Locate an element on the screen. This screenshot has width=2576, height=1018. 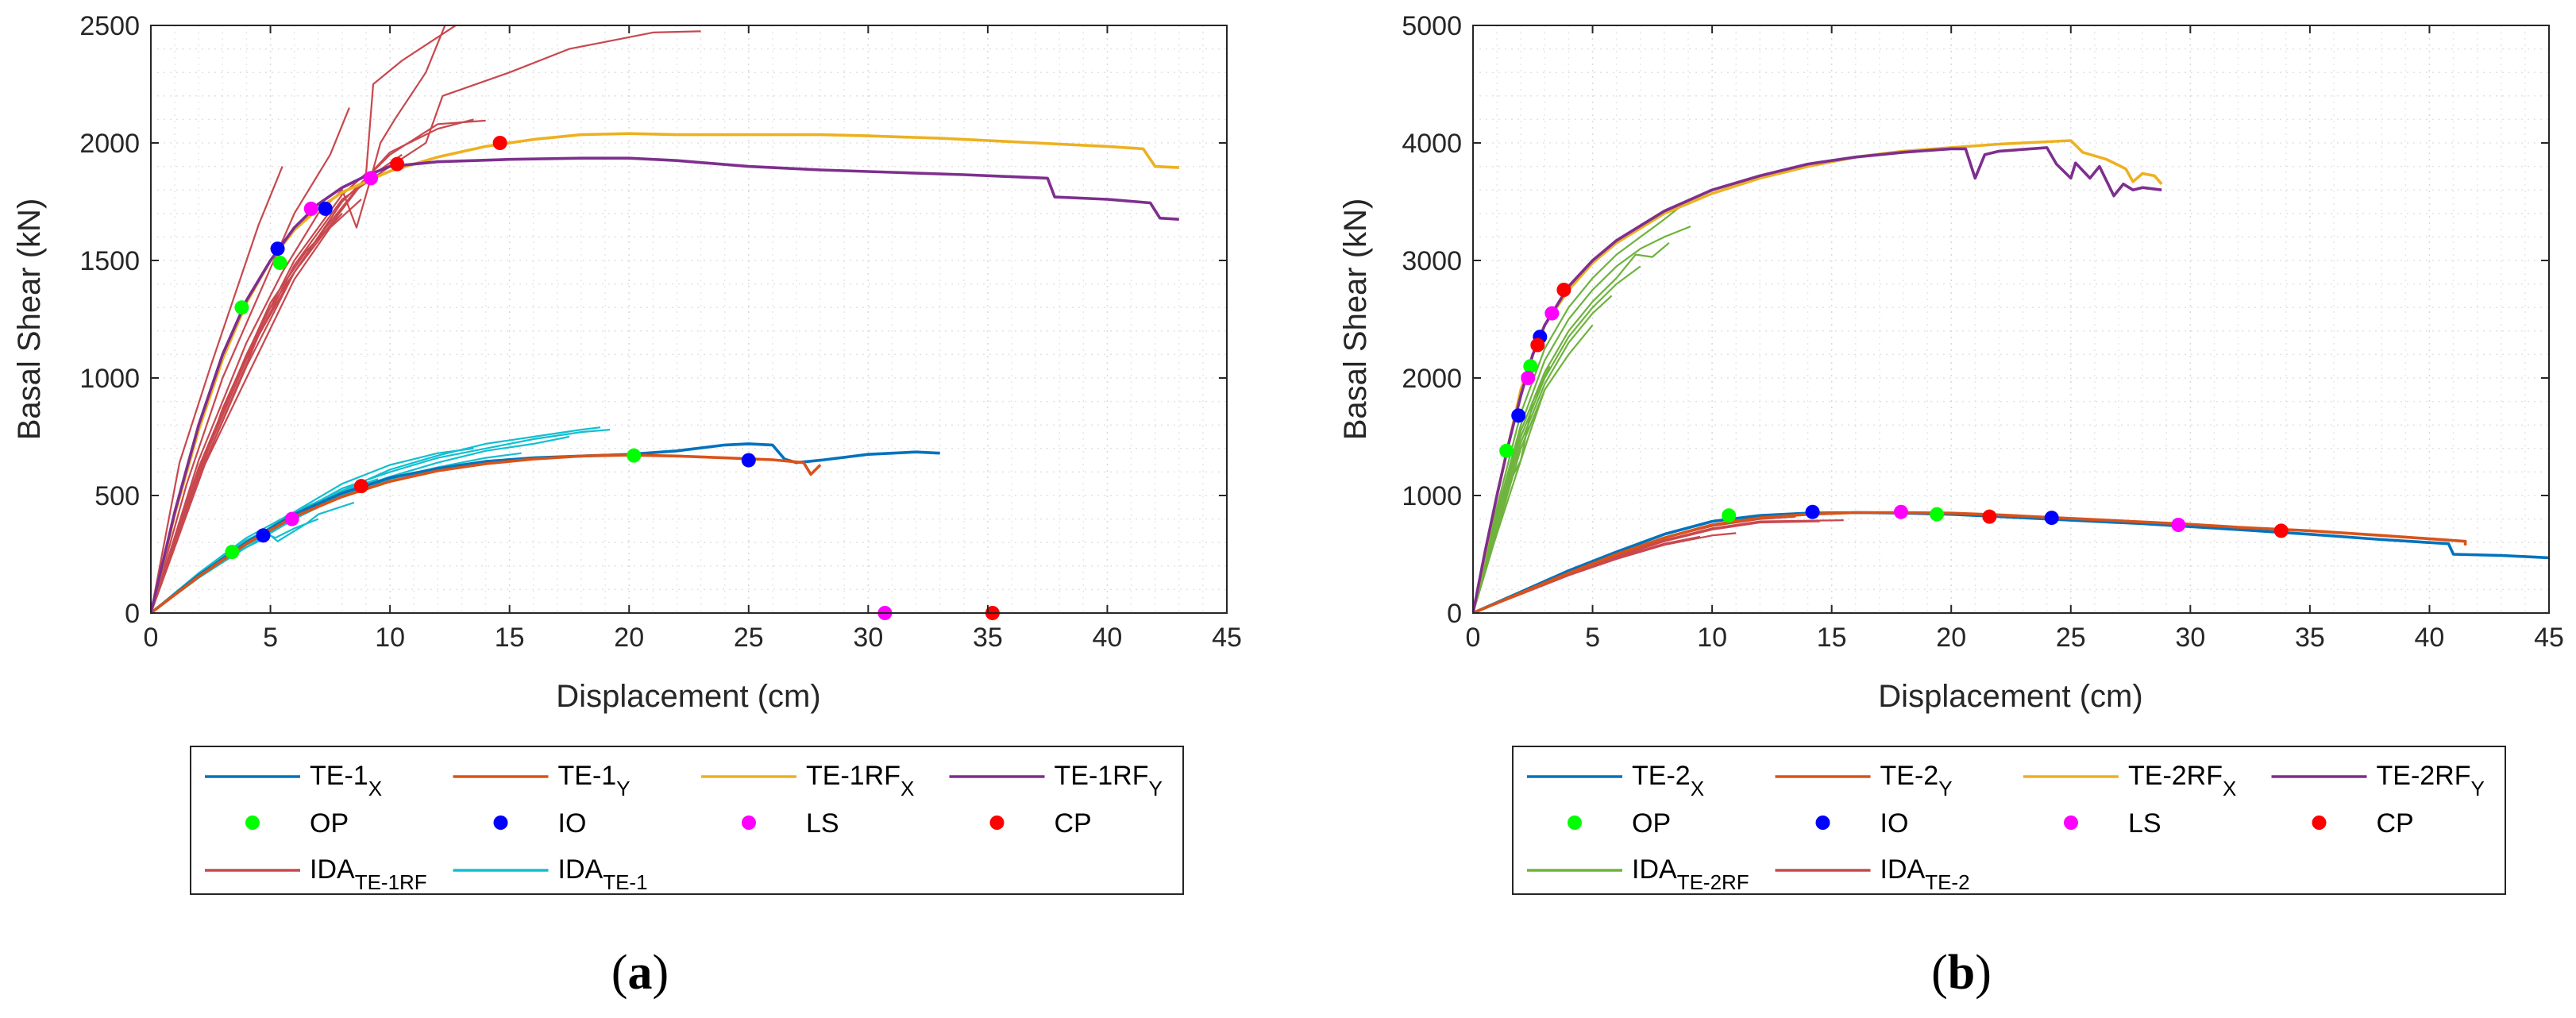
panel-b-y-axis-label: Basal Shear (kN) is located at coordinates (1355, 320).